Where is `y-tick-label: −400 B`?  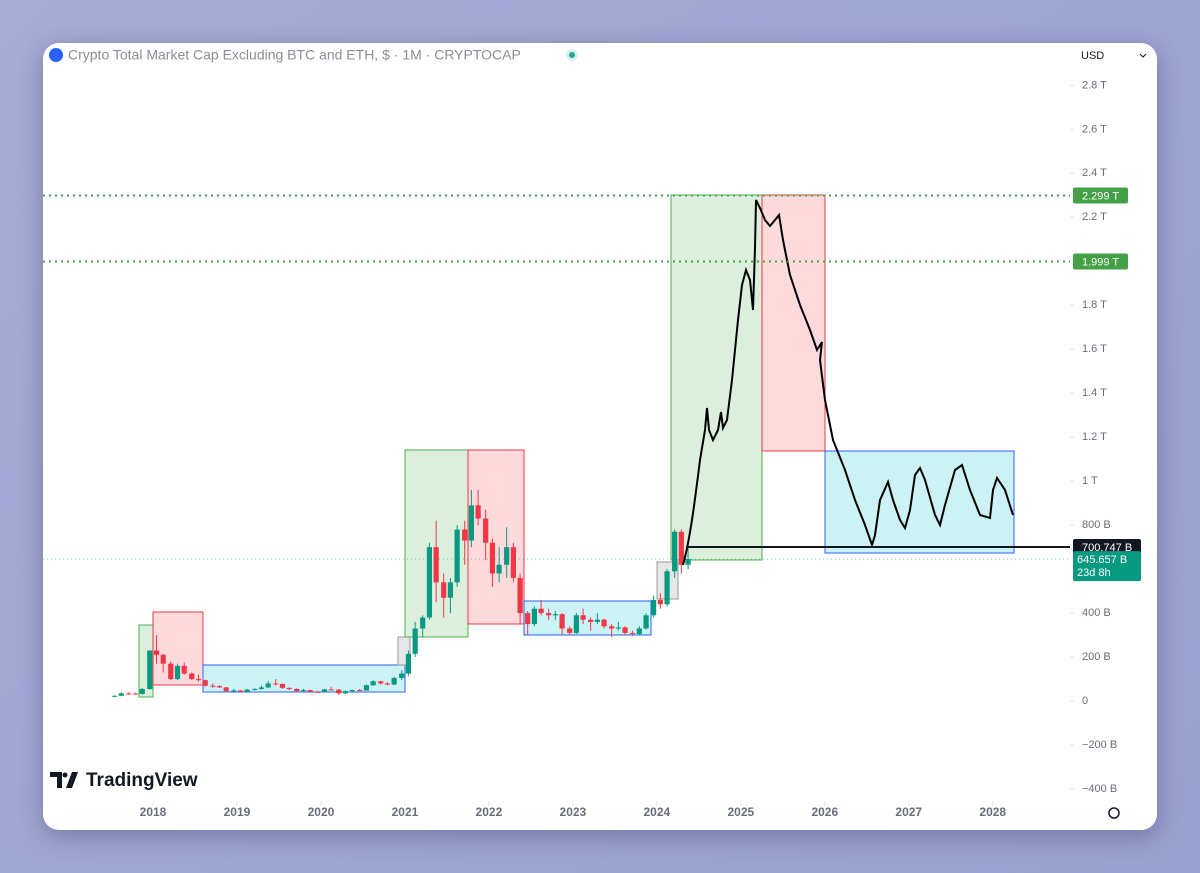 y-tick-label: −400 B is located at coordinates (1099, 789).